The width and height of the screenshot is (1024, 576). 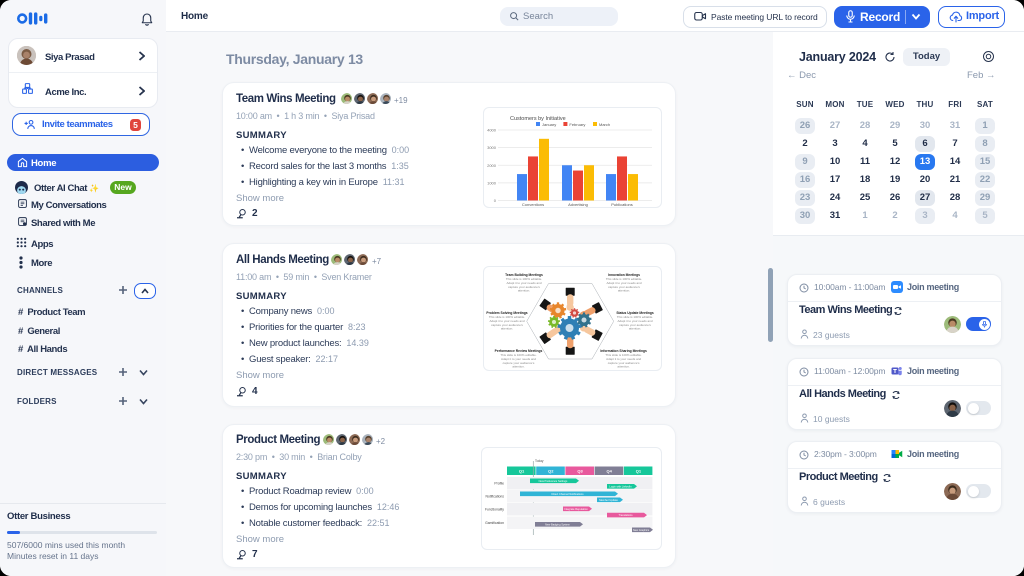 I want to click on svg-text: January, so click(x=549, y=124).